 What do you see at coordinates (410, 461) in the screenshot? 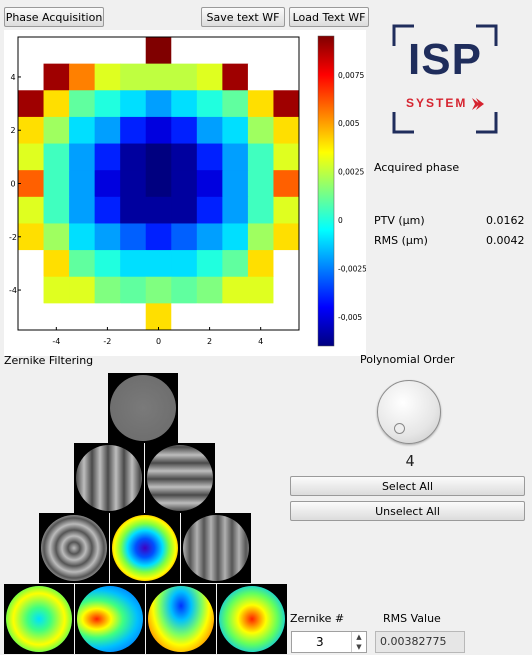
I see `polynomial-order-value: 4` at bounding box center [410, 461].